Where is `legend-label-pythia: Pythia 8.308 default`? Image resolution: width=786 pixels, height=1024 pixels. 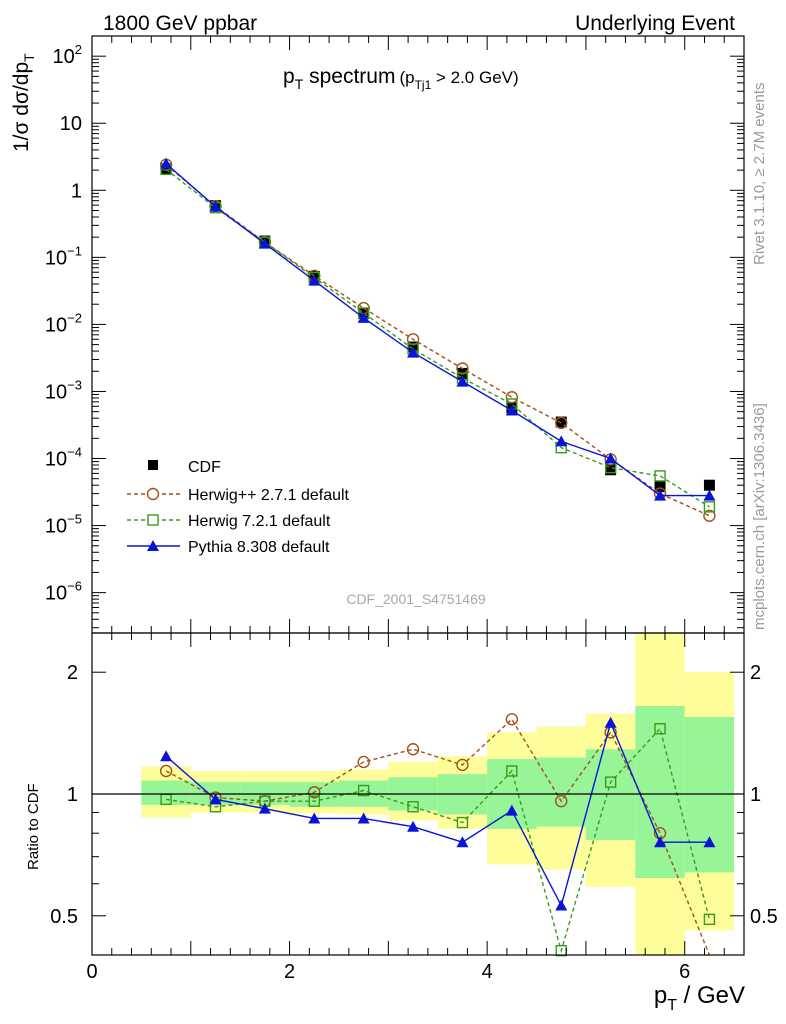
legend-label-pythia: Pythia 8.308 default is located at coordinates (259, 547).